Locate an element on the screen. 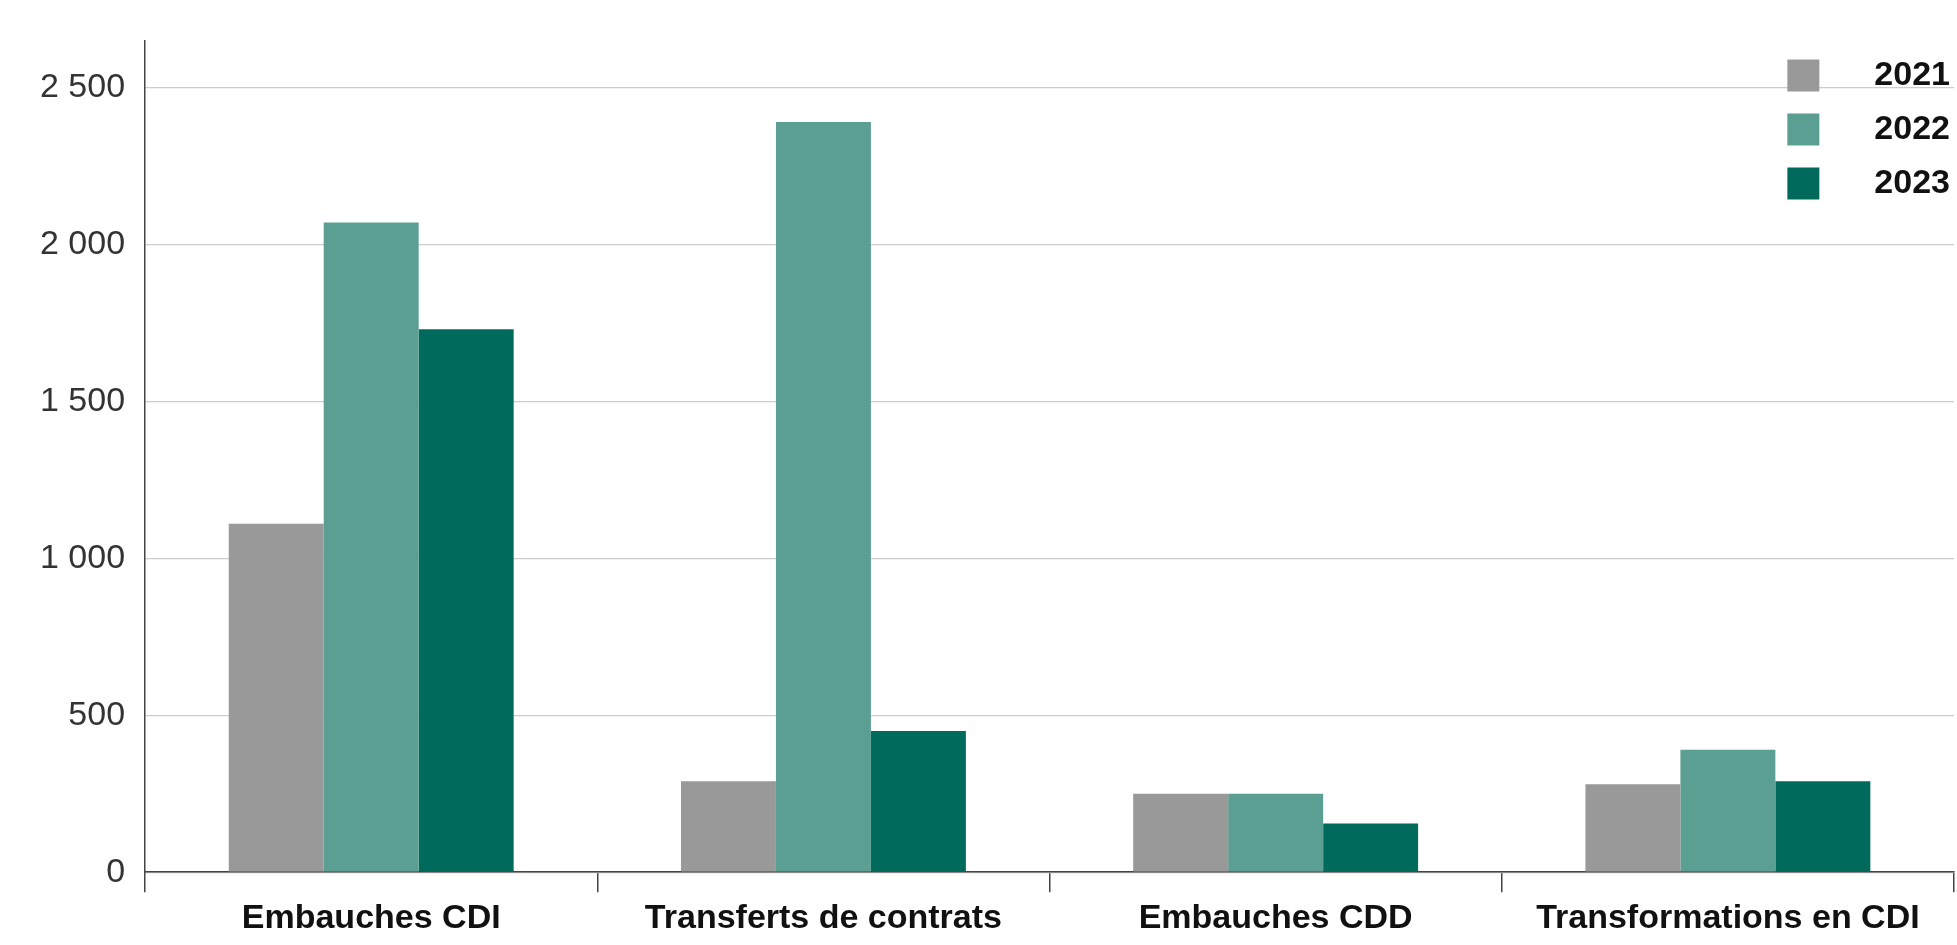 The image size is (1957, 945). y-tick-label: 500 is located at coordinates (97, 712).